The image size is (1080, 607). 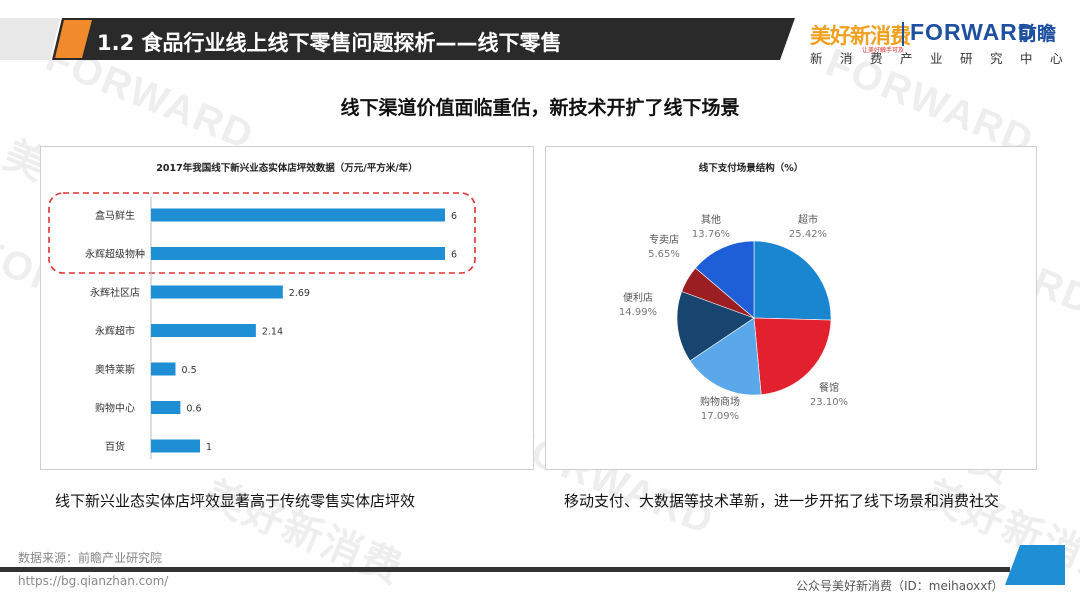 What do you see at coordinates (900, 586) in the screenshot?
I see `footer-account: 公众号美好新消费（ID：meihaoxxf）` at bounding box center [900, 586].